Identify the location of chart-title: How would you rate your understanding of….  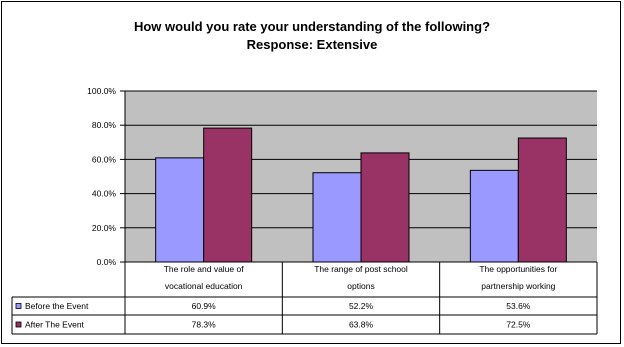
(312, 26).